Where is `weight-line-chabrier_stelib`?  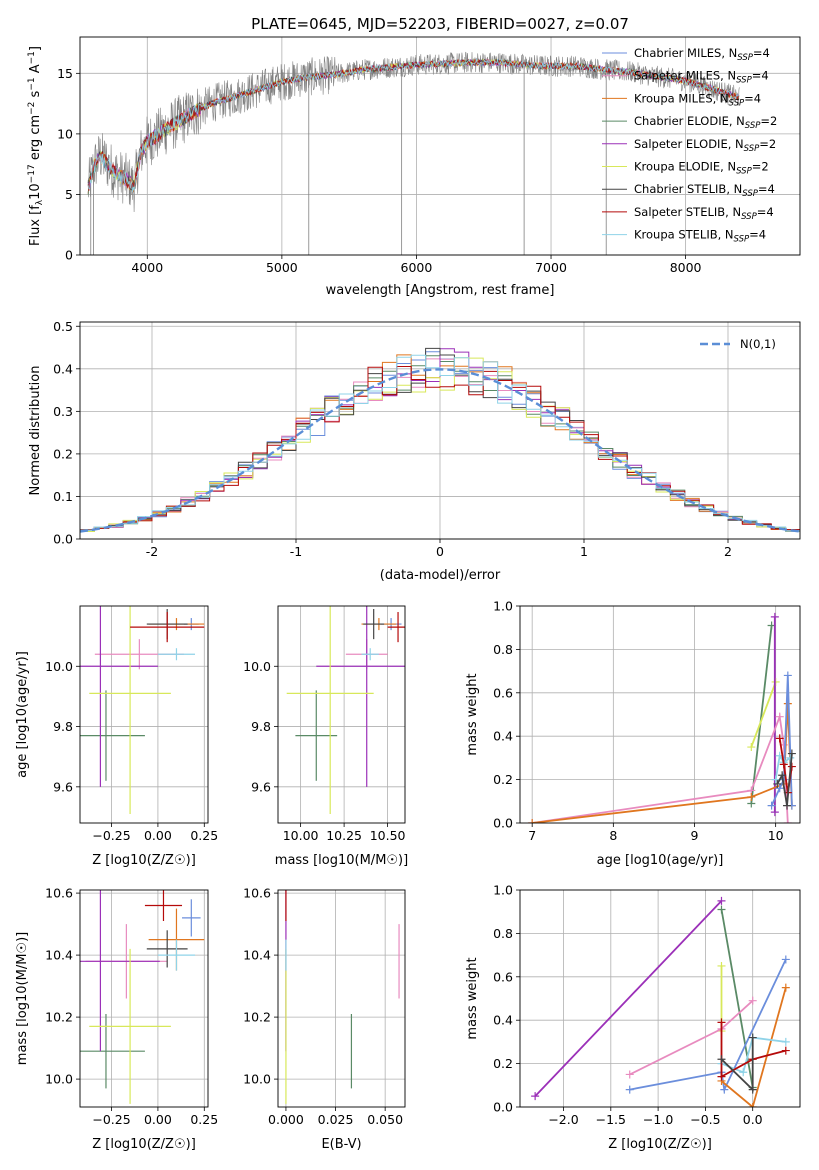 weight-line-chabrier_stelib is located at coordinates (784, 779).